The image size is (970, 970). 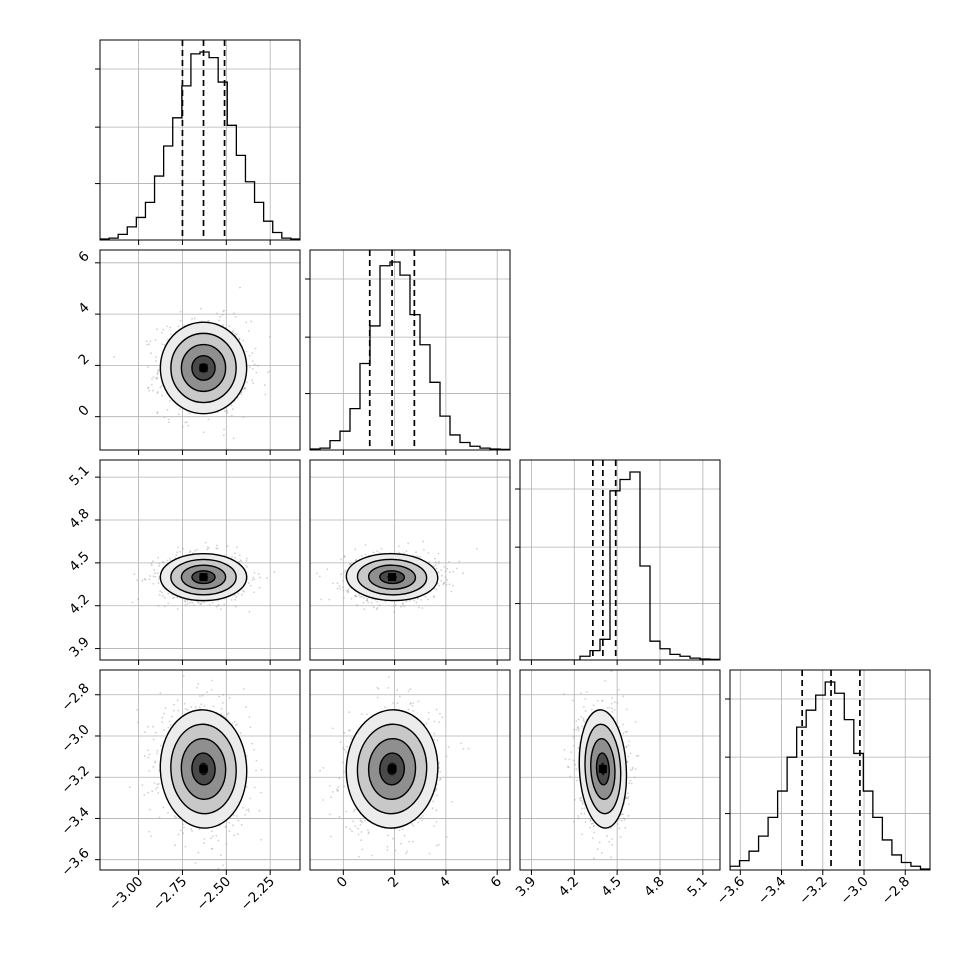 What do you see at coordinates (75, 821) in the screenshot?
I see `y-tick-label: −3.4` at bounding box center [75, 821].